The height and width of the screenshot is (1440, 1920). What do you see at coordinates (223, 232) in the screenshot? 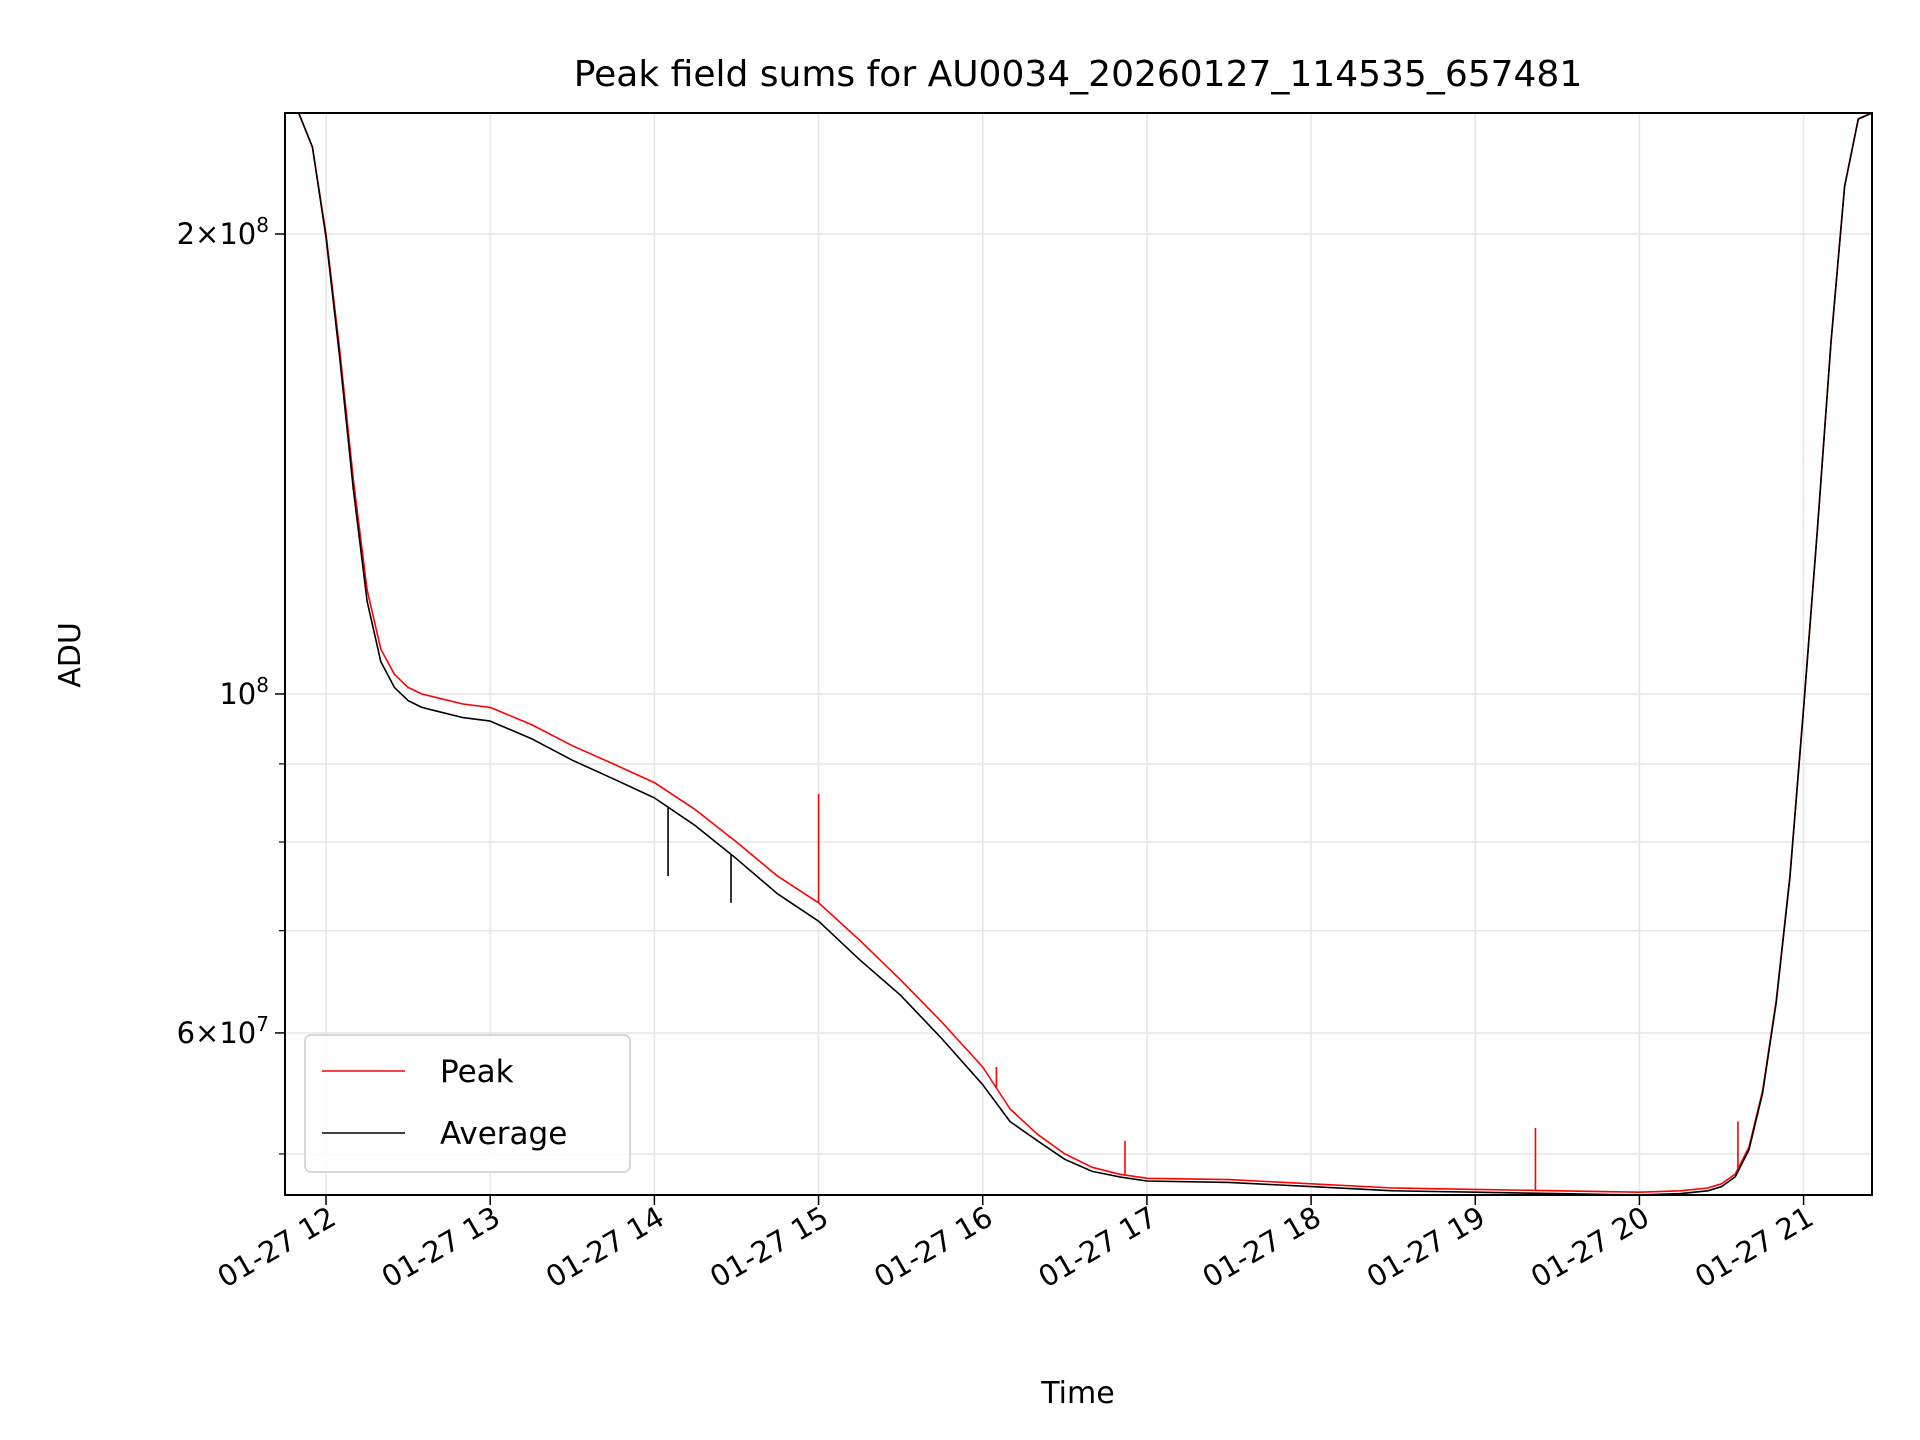
I see `y-tick-label: 2×108` at bounding box center [223, 232].